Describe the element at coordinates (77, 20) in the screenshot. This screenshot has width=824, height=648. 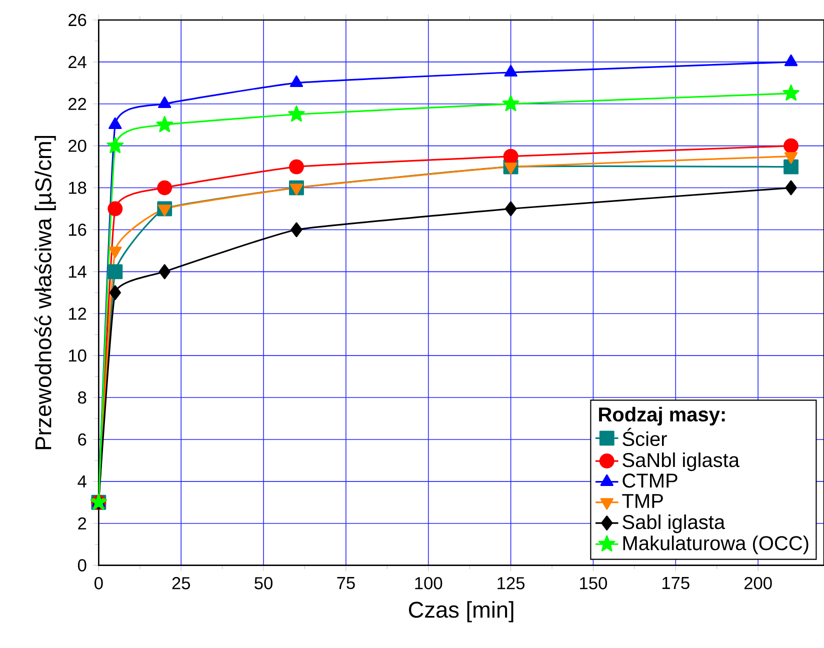
I see `y-tick-label: 26` at that location.